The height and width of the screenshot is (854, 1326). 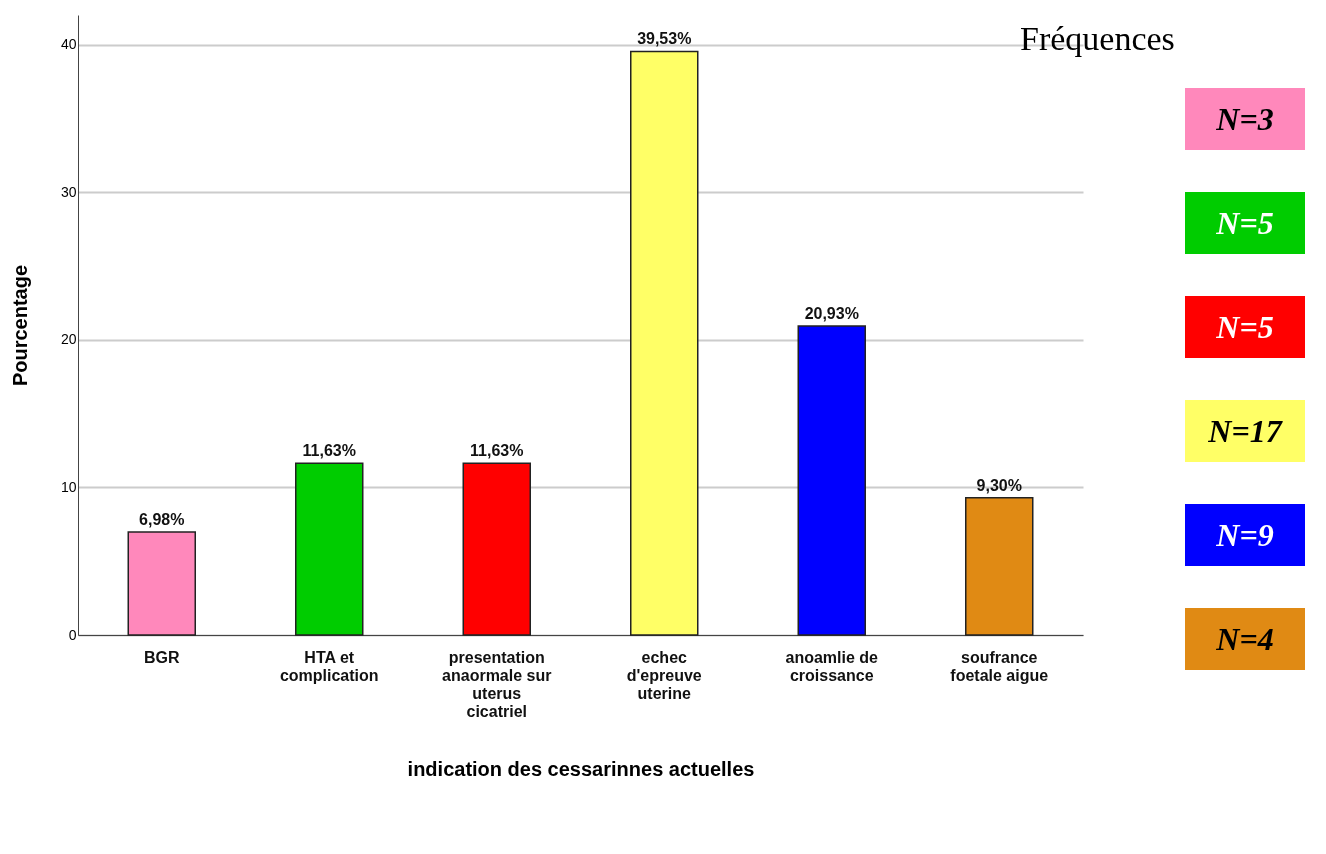 What do you see at coordinates (68, 191) in the screenshot?
I see `y-tick-label: 30` at bounding box center [68, 191].